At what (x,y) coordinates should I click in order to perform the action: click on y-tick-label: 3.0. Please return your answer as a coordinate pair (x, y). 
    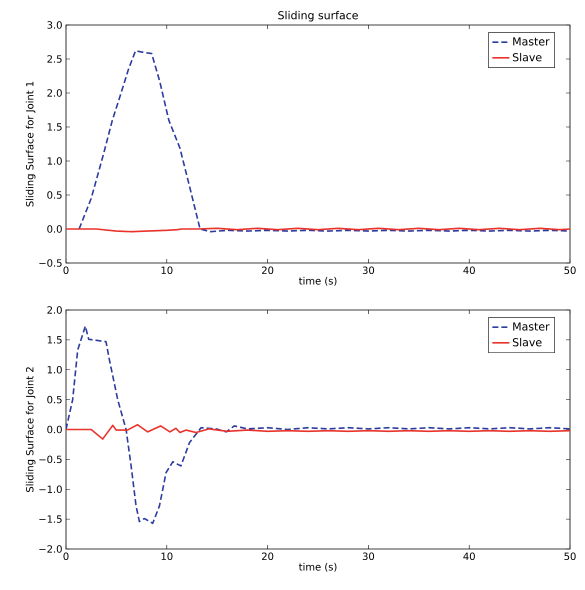
    Looking at the image, I should click on (54, 25).